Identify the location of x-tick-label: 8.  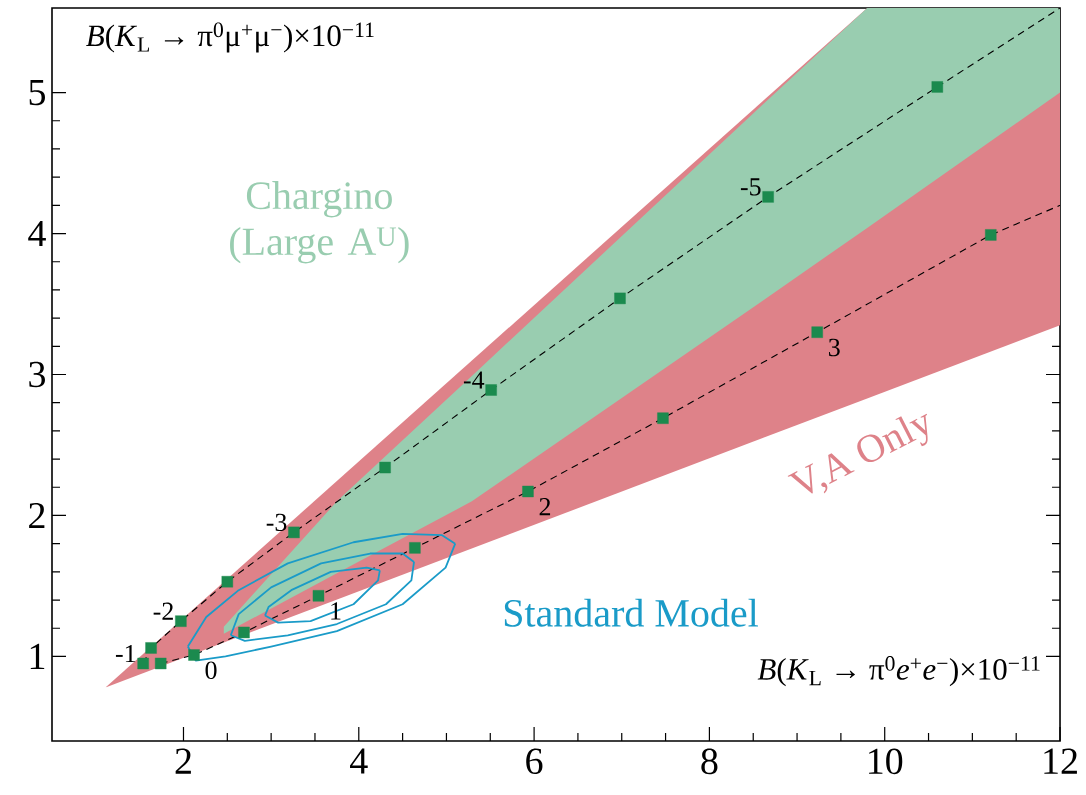
(709, 761).